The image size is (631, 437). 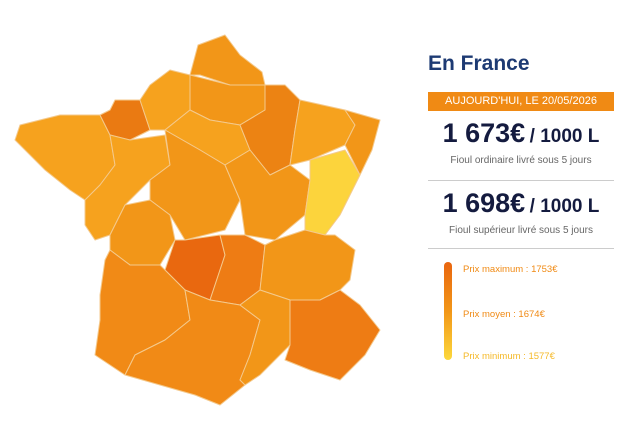 What do you see at coordinates (484, 203) in the screenshot?
I see `price: 1 698€` at bounding box center [484, 203].